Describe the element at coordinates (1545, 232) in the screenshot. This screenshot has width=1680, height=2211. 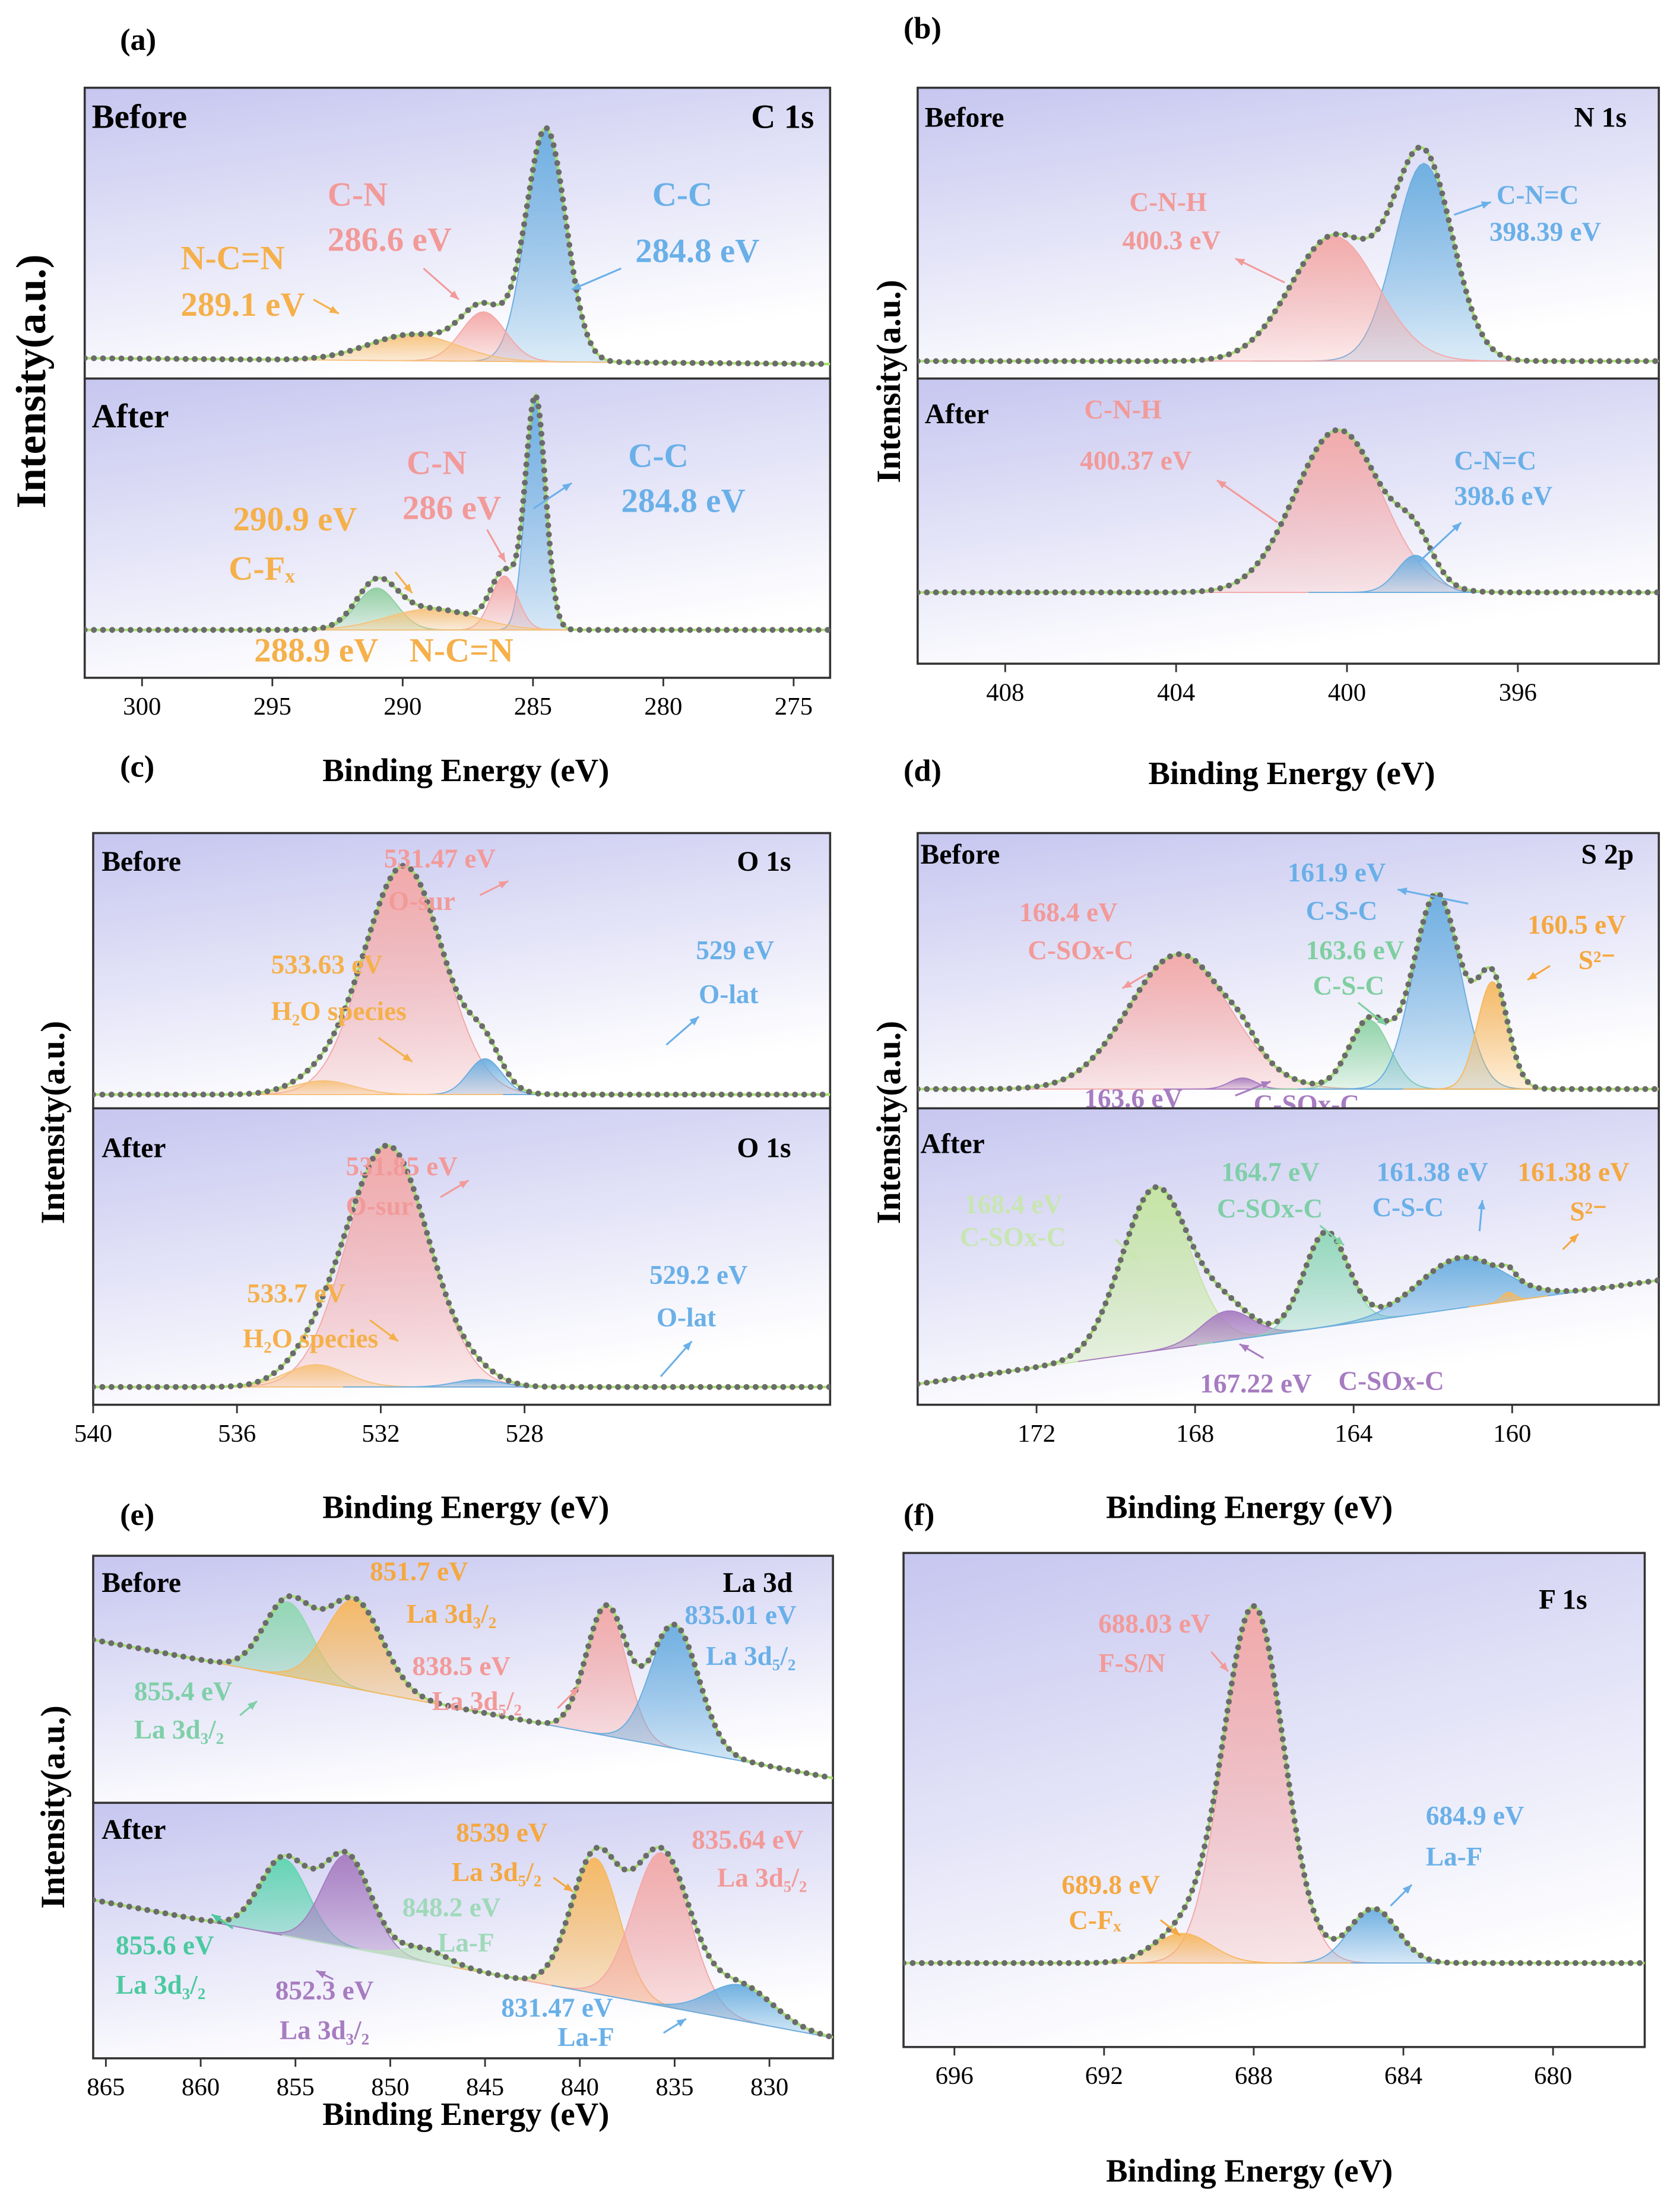
I see `peak-annotation: 398.39 eV` at that location.